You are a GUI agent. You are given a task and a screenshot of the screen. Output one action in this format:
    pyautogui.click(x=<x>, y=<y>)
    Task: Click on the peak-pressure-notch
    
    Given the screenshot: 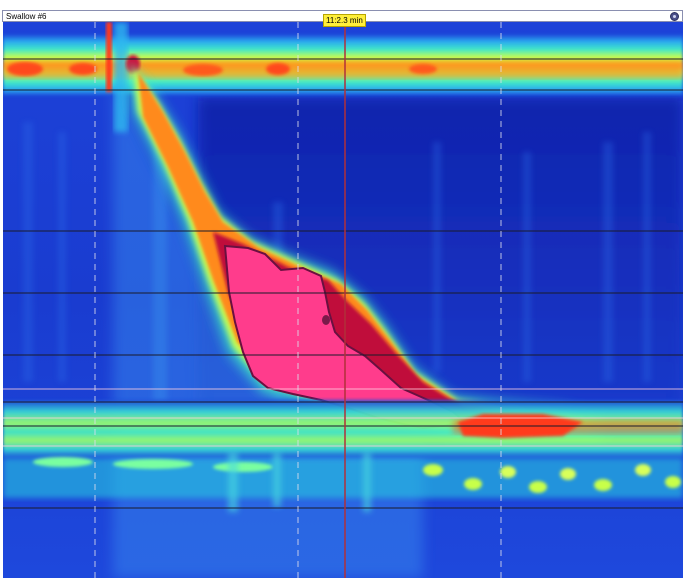 What is the action you would take?
    pyautogui.click(x=326, y=320)
    